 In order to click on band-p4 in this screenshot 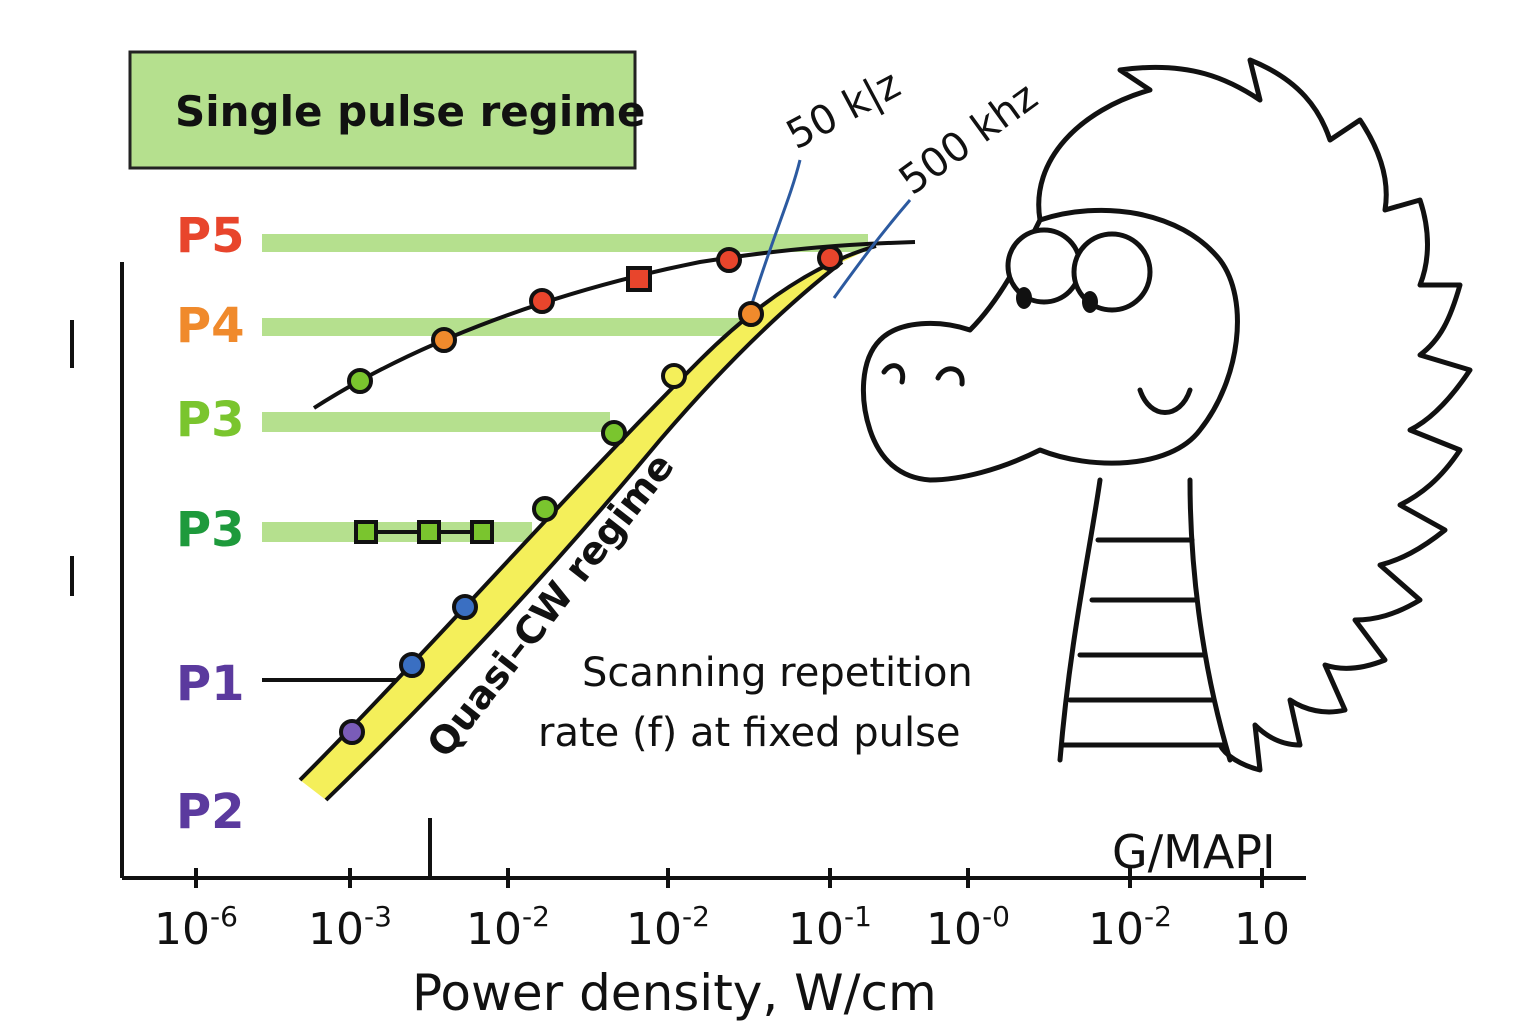, I will do `click(502, 327)`.